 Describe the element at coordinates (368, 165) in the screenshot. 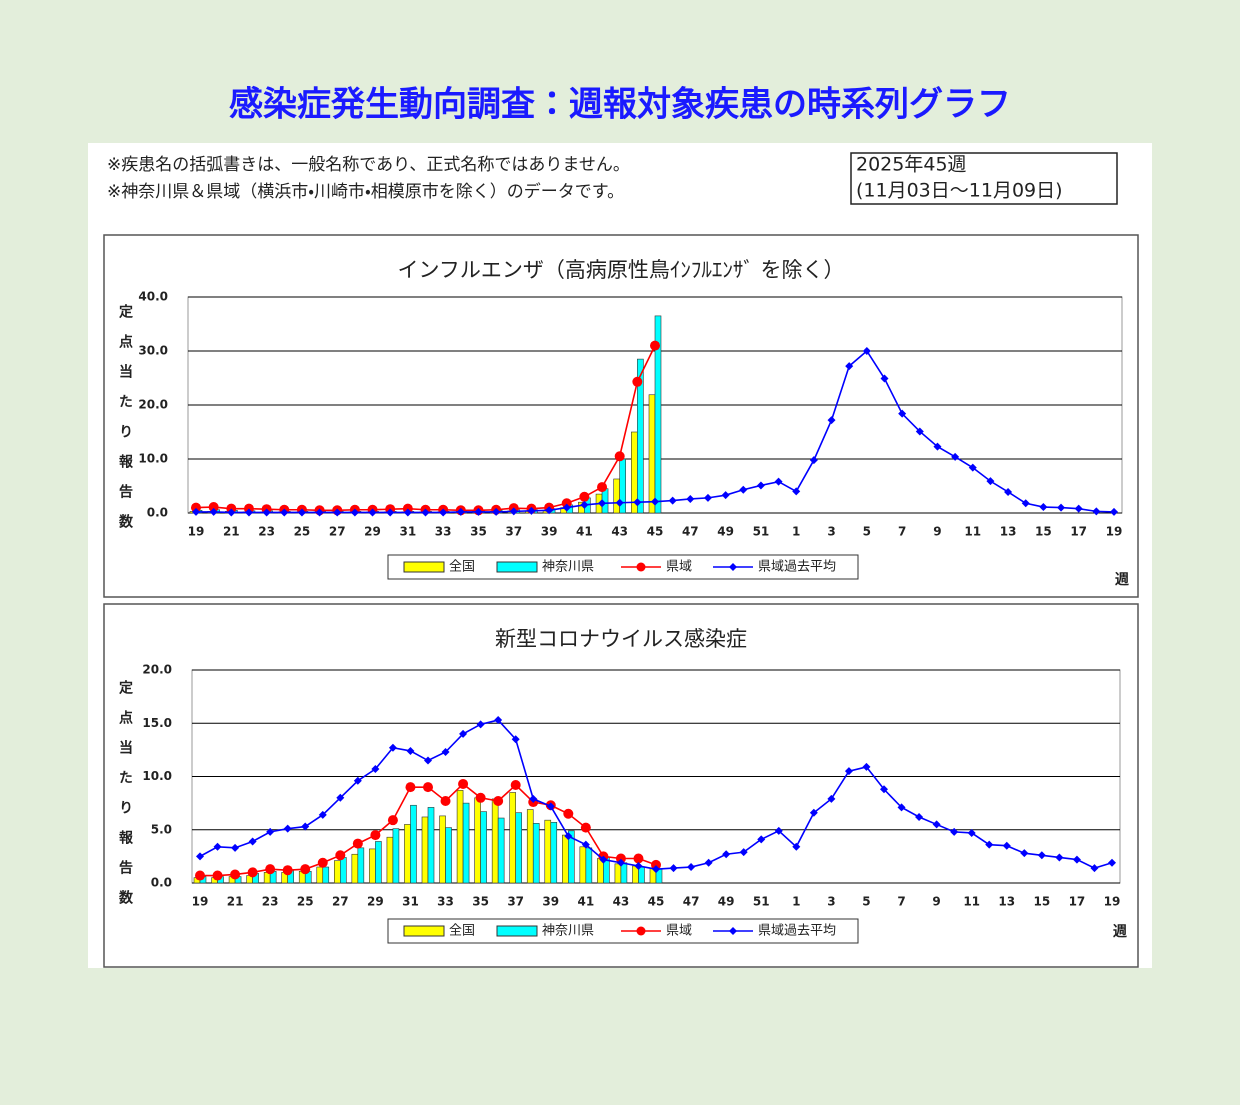

I see `note: ※疾患名の括弧書きは、一般名称であり、正式名称ではありません。` at that location.